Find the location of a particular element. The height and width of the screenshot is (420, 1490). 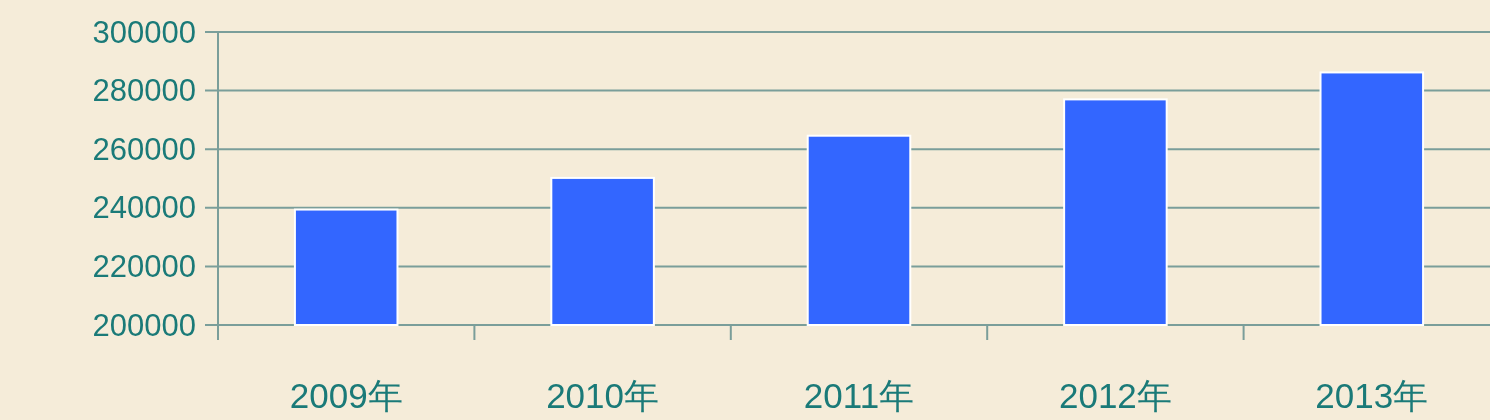

y-tick-label: 300000 is located at coordinates (144, 32).